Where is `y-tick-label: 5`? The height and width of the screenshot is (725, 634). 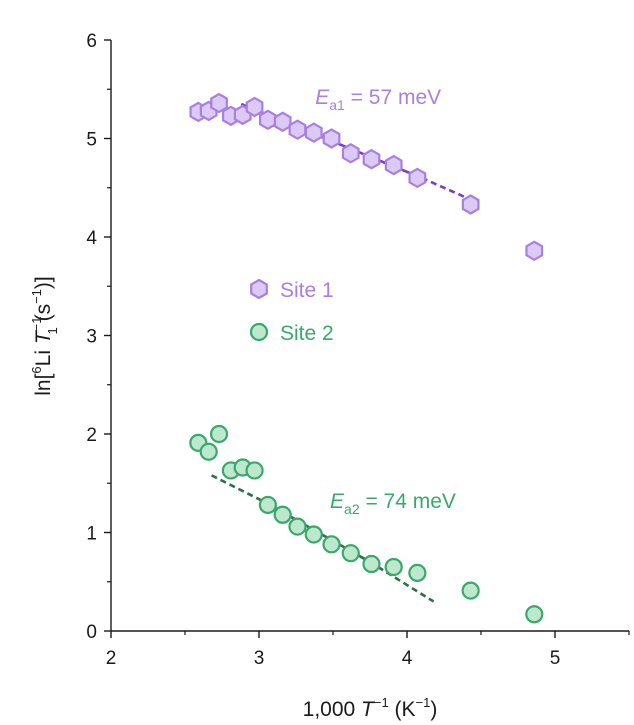
y-tick-label: 5 is located at coordinates (91, 140).